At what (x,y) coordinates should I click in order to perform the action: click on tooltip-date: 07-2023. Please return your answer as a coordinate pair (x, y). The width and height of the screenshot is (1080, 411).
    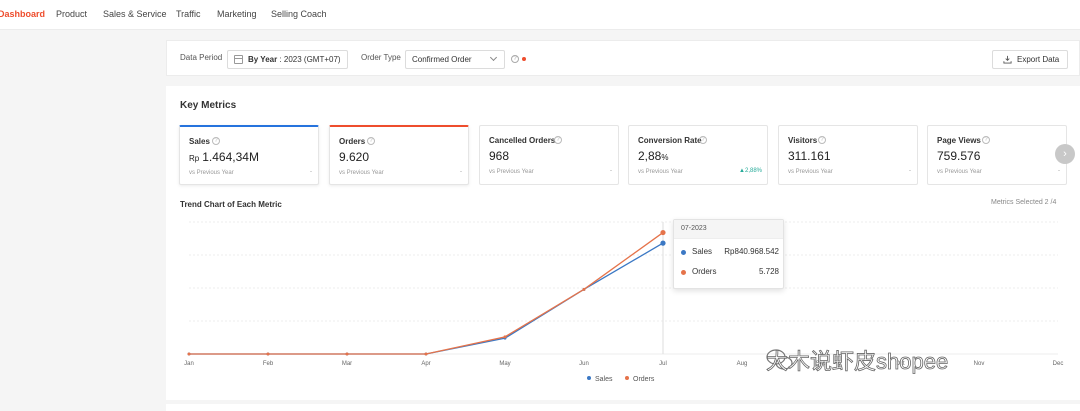
    Looking at the image, I should click on (694, 228).